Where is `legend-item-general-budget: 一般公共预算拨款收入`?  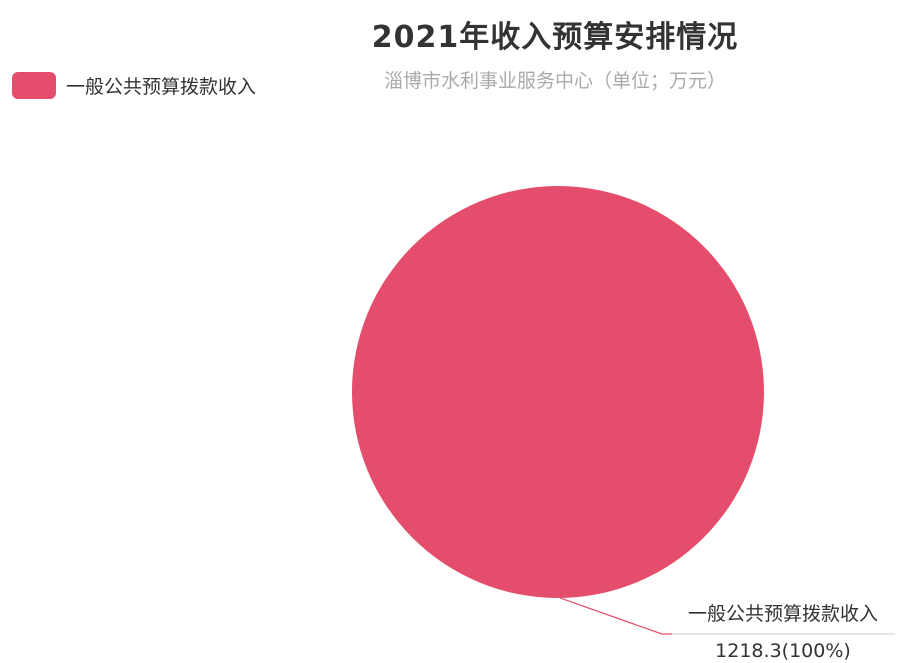 legend-item-general-budget: 一般公共预算拨款收入 is located at coordinates (134, 85).